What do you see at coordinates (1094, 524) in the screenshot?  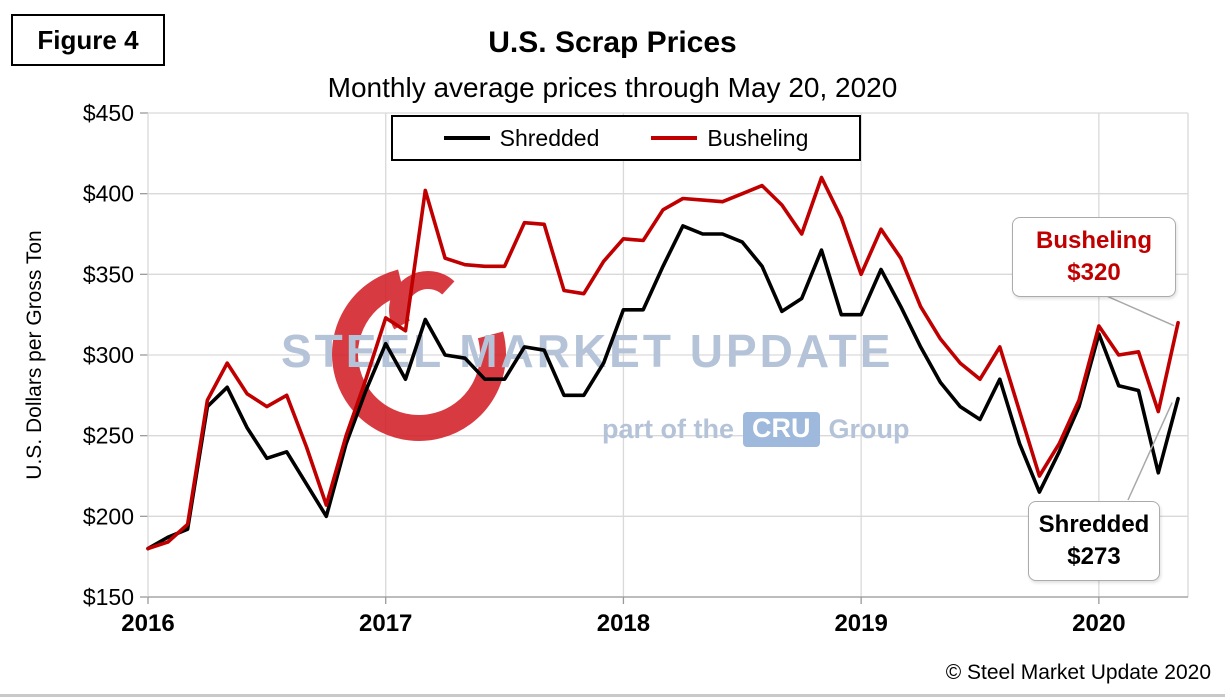 I see `shredded-callout-label: Shredded` at bounding box center [1094, 524].